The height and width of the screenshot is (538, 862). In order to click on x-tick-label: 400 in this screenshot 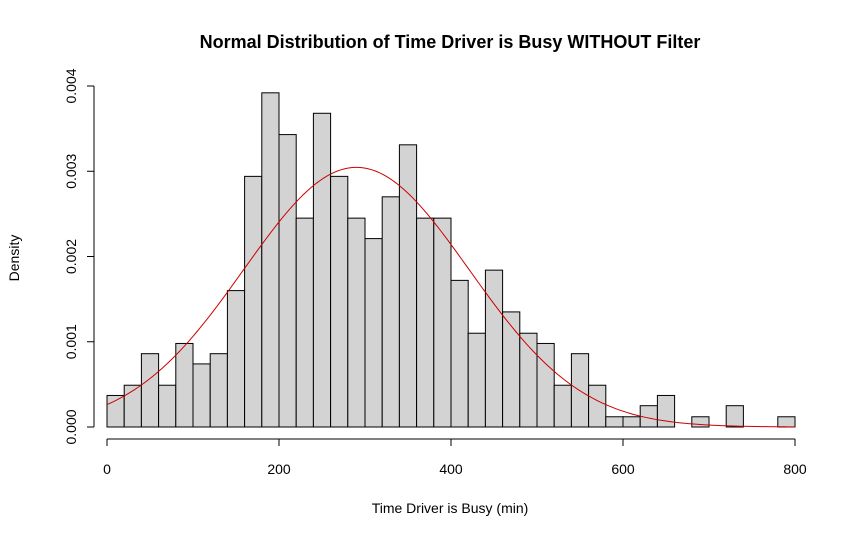, I will do `click(451, 469)`.